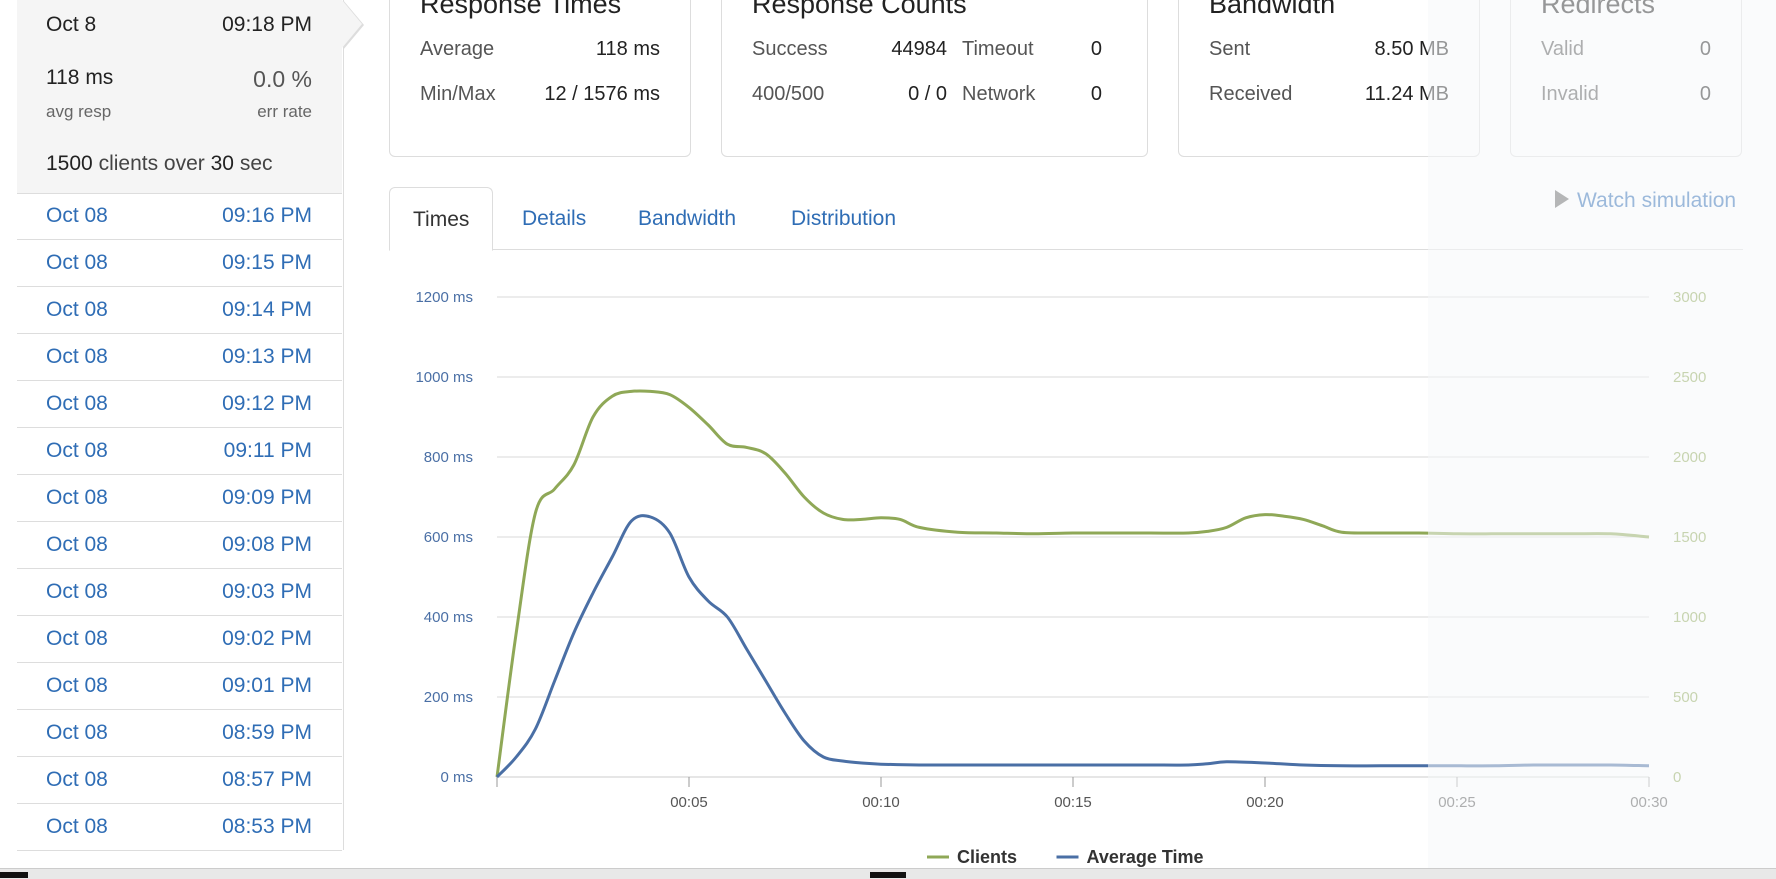 The height and width of the screenshot is (879, 1776). What do you see at coordinates (256, 163) in the screenshot?
I see `summary-text-2: sec` at bounding box center [256, 163].